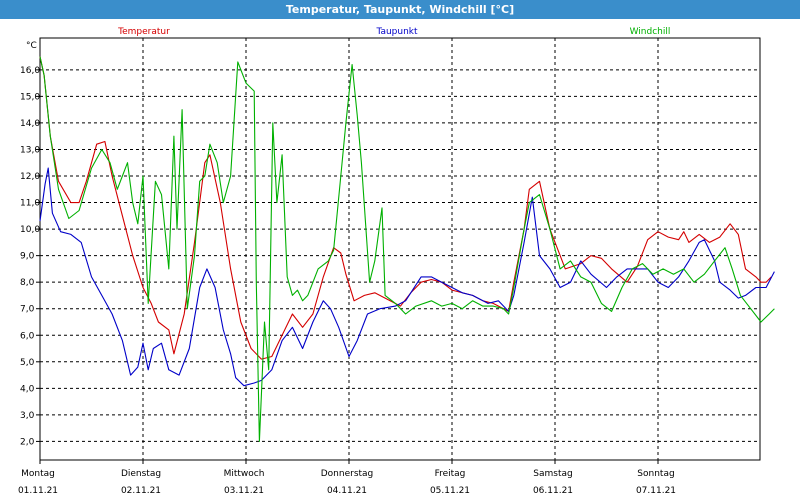 The width and height of the screenshot is (800, 500). I want to click on y-tick-label: 15,0, so click(30, 97).